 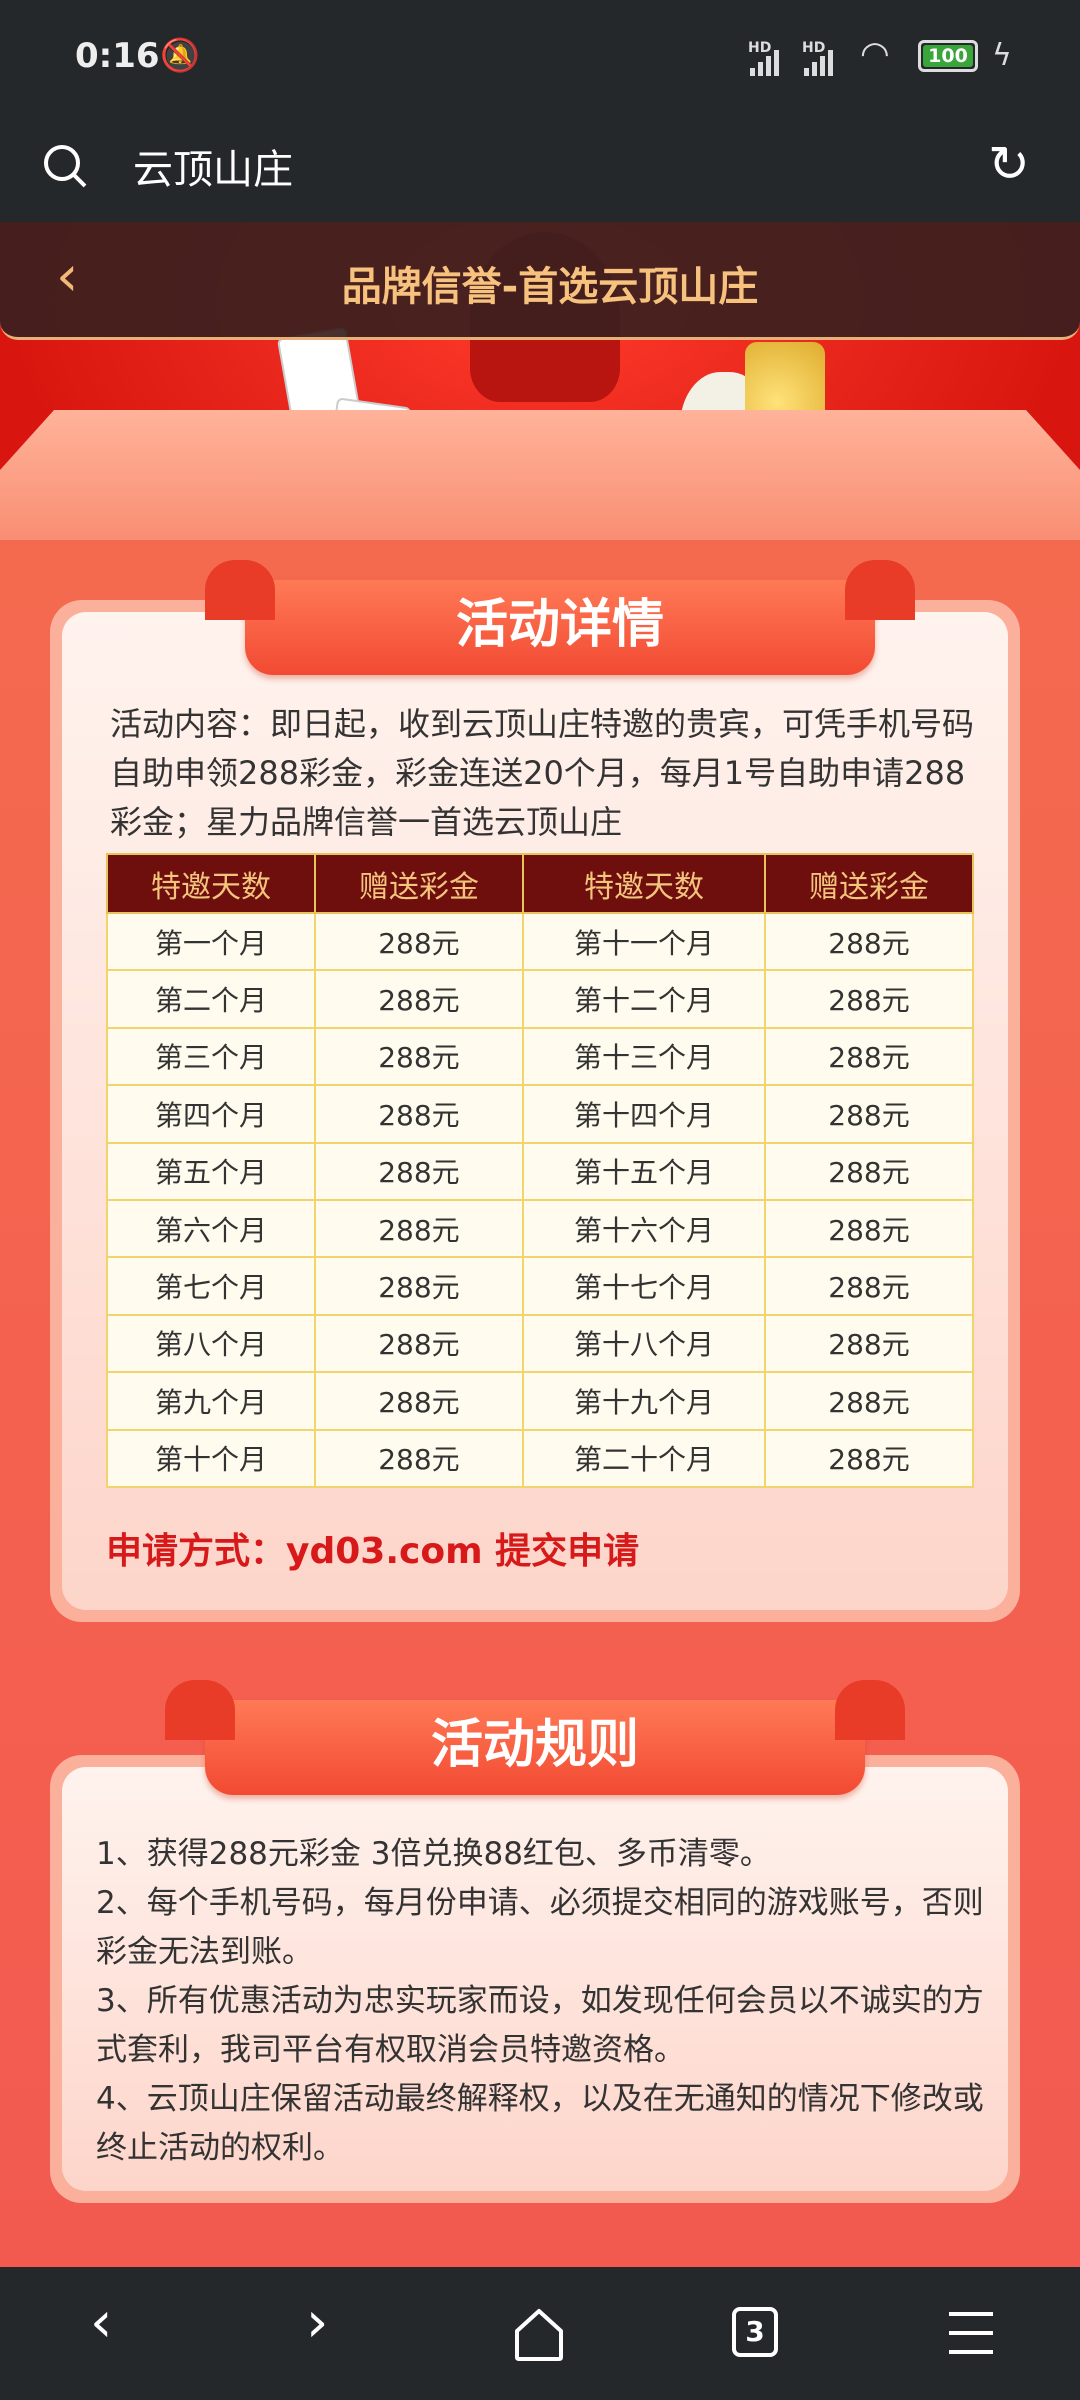 I want to click on table-row: 第五个月 288元 第十五个月 288元, so click(x=540, y=1171).